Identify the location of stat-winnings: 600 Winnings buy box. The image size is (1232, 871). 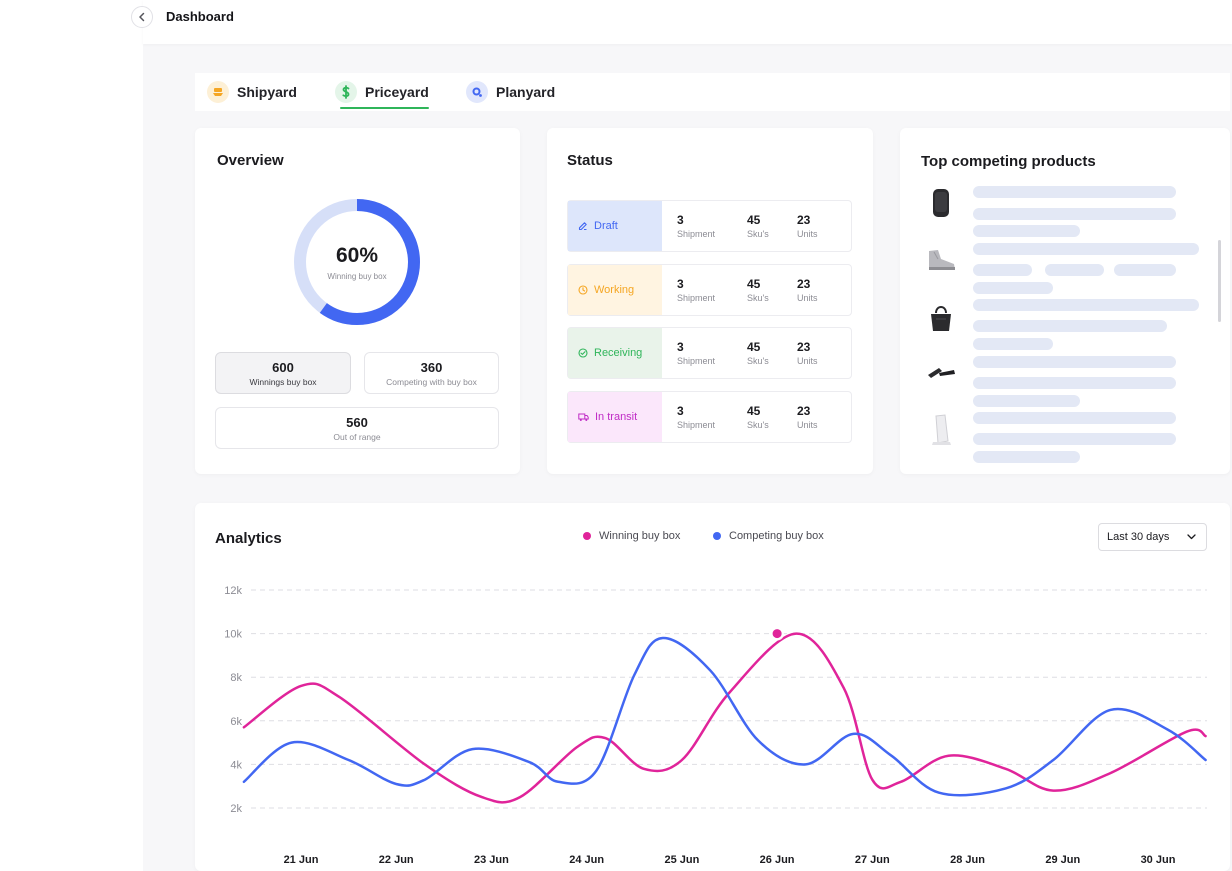
(283, 373).